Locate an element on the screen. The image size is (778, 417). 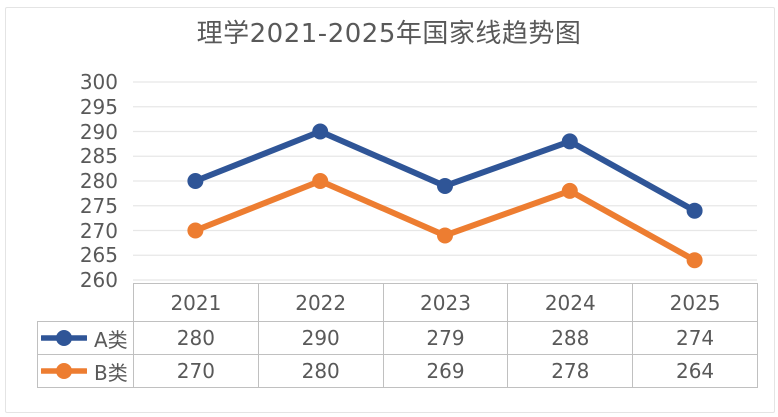
value-cell: 290 is located at coordinates (320, 338).